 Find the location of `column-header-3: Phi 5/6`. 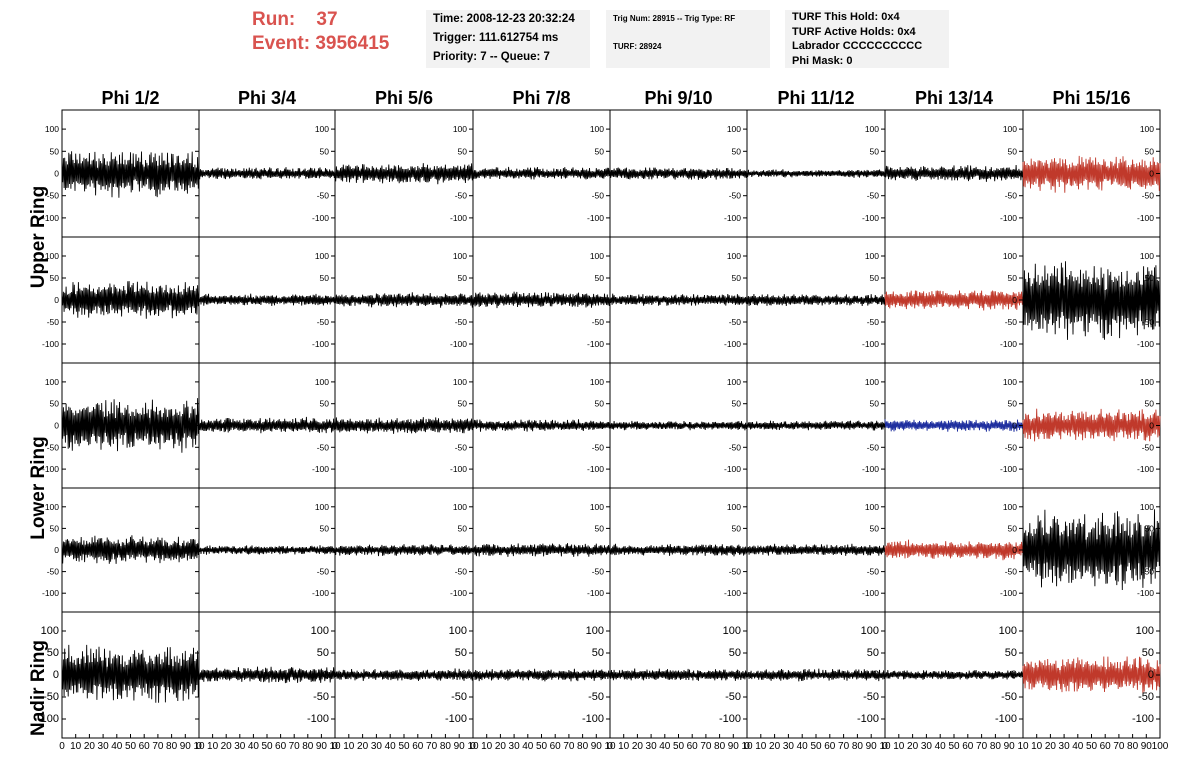

column-header-3: Phi 5/6 is located at coordinates (404, 98).